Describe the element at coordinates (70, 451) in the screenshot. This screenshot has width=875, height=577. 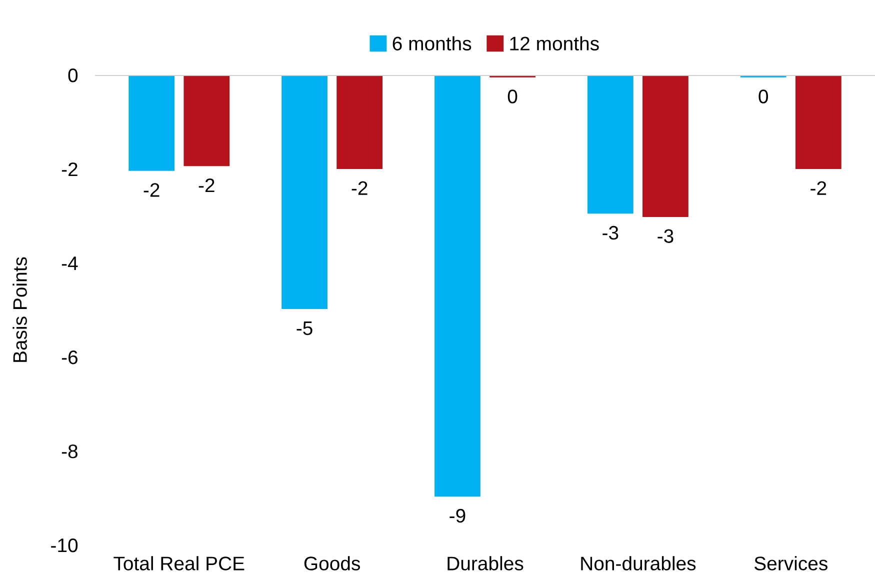
I see `y-tick-label: -8` at that location.